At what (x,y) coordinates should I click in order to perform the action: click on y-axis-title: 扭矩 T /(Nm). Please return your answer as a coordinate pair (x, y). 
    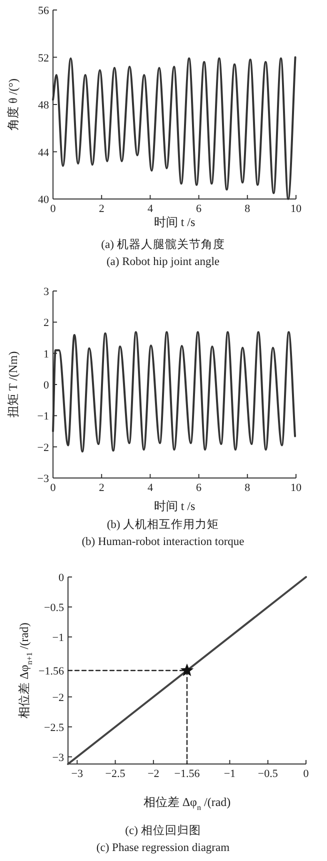
    Looking at the image, I should click on (13, 384).